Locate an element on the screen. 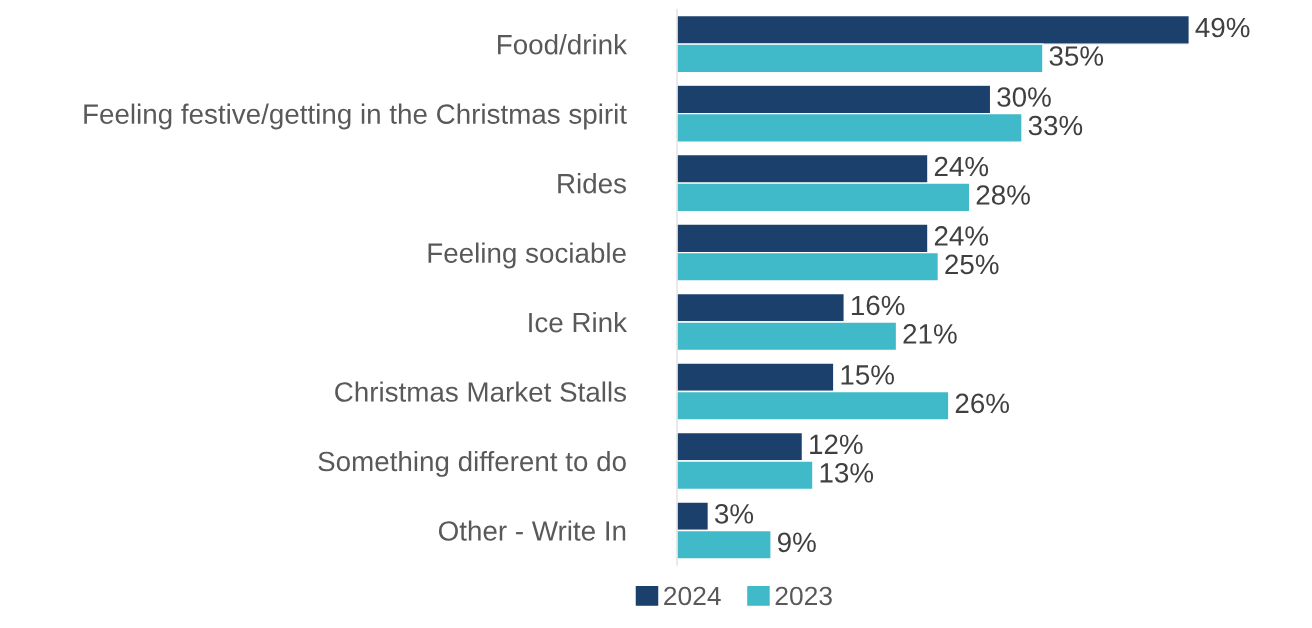  y-tick-label: Other - Write In is located at coordinates (532, 530).